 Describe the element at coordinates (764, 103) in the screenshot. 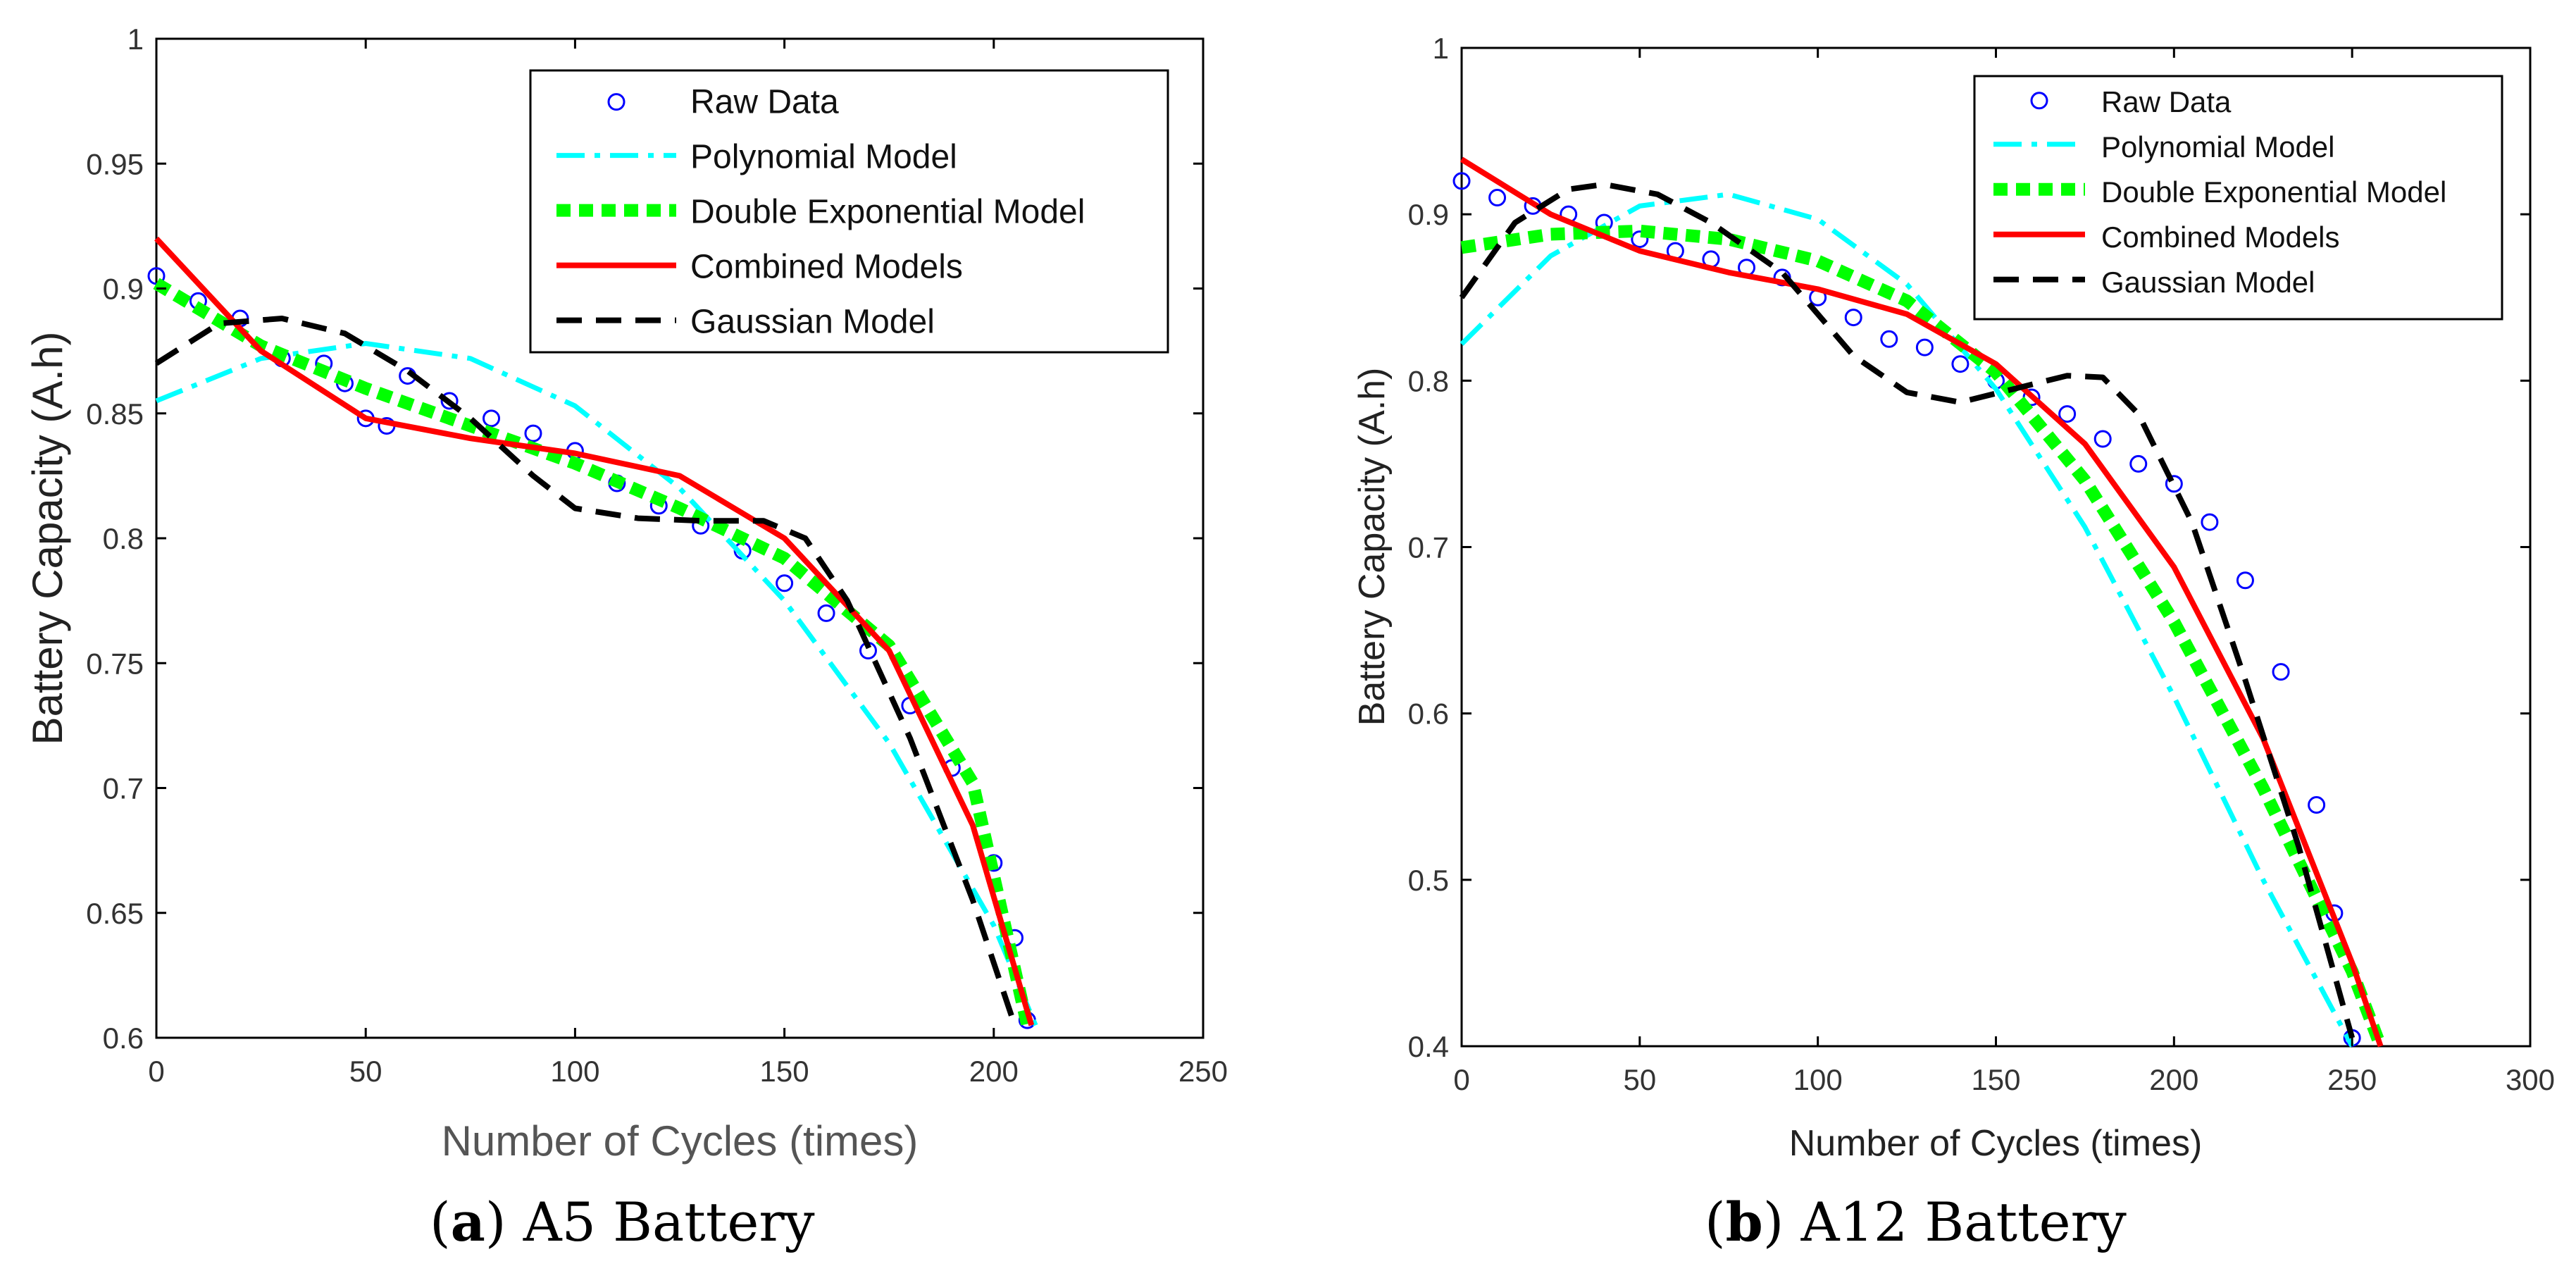

I see `chart-a-legend-label-raw-data: Raw Data` at that location.